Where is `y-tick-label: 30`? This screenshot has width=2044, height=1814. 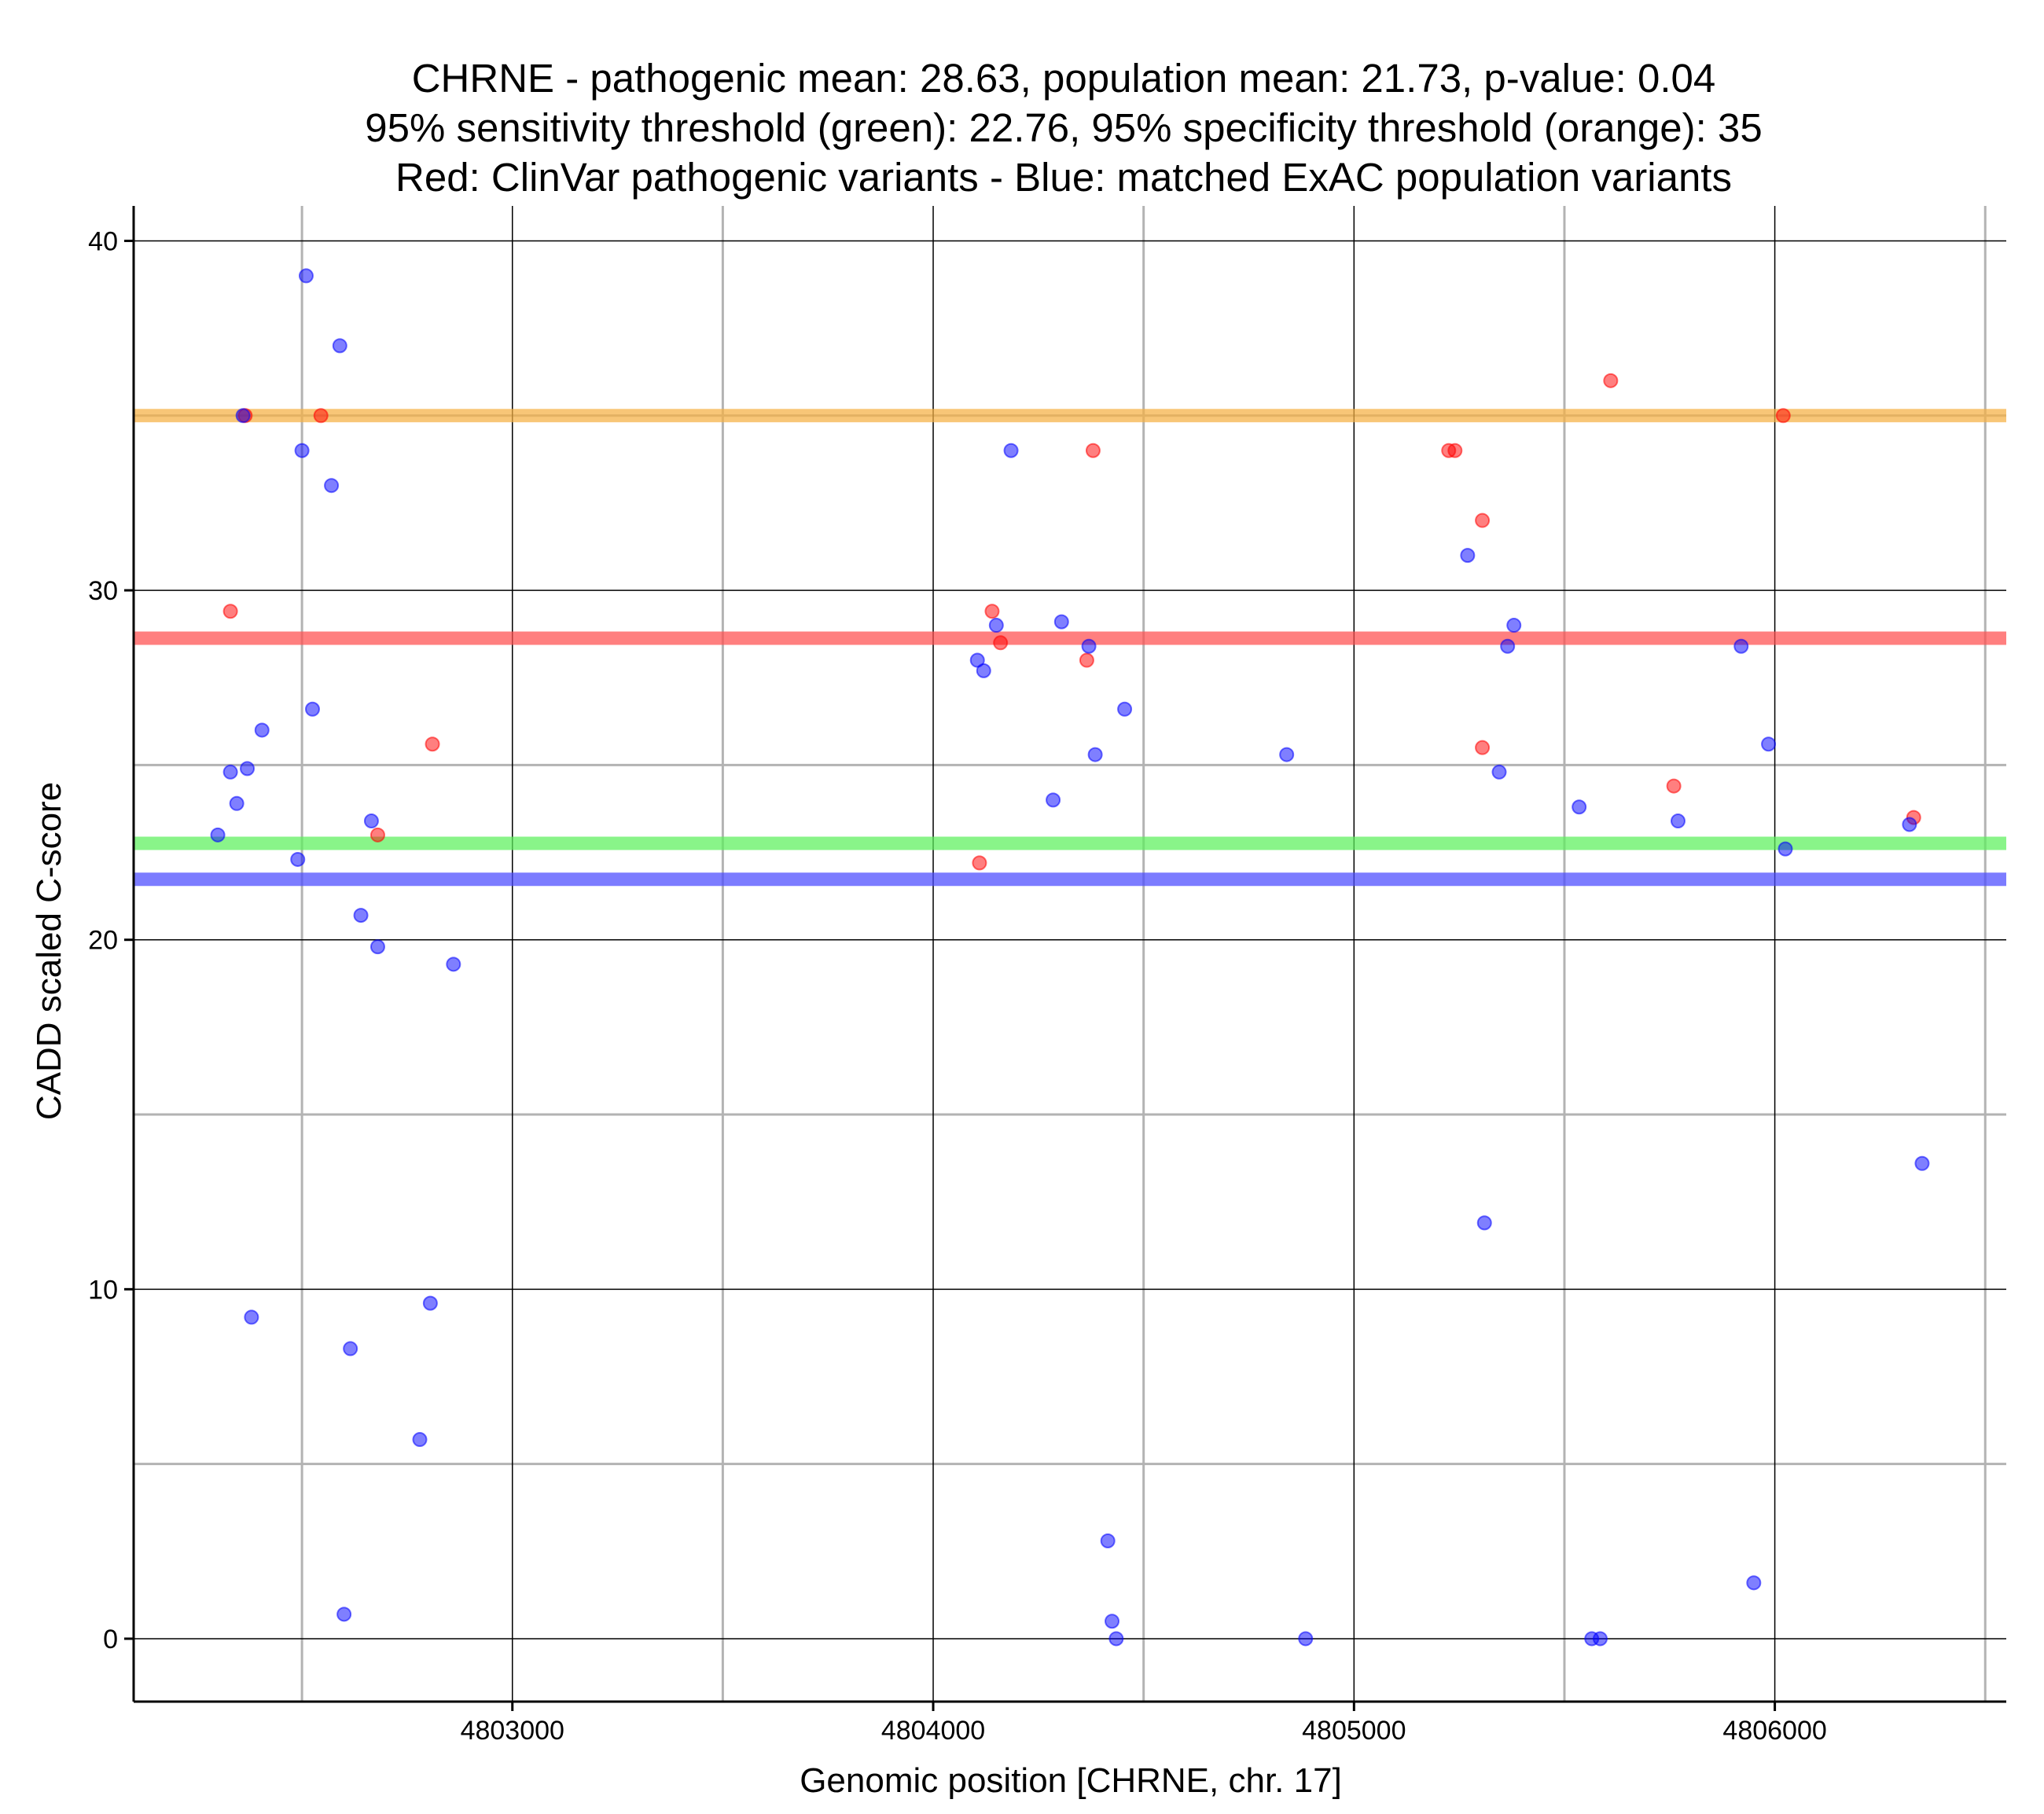 y-tick-label: 30 is located at coordinates (103, 591).